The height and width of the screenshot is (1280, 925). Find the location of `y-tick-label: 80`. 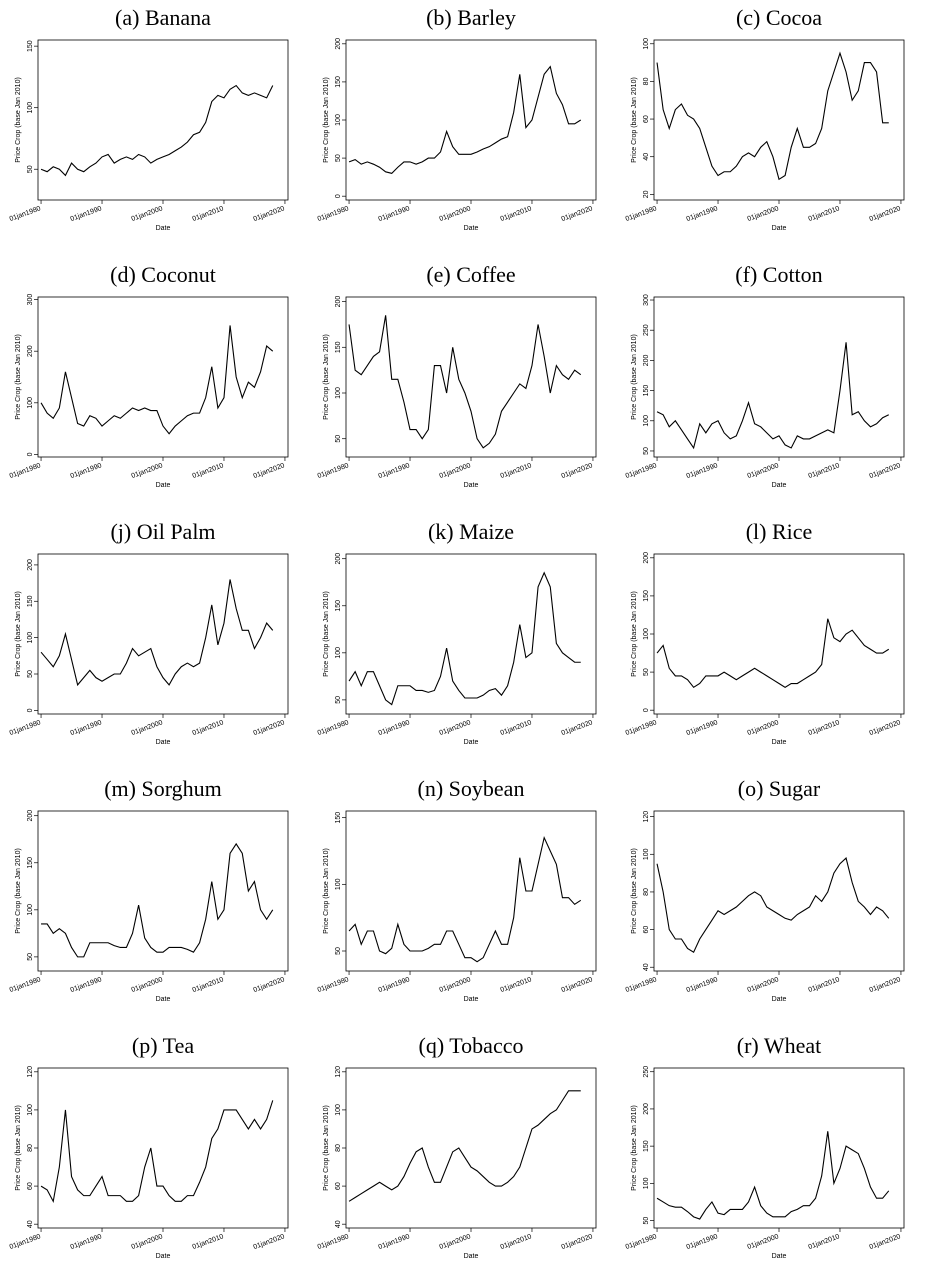

y-tick-label: 80 is located at coordinates (646, 81).